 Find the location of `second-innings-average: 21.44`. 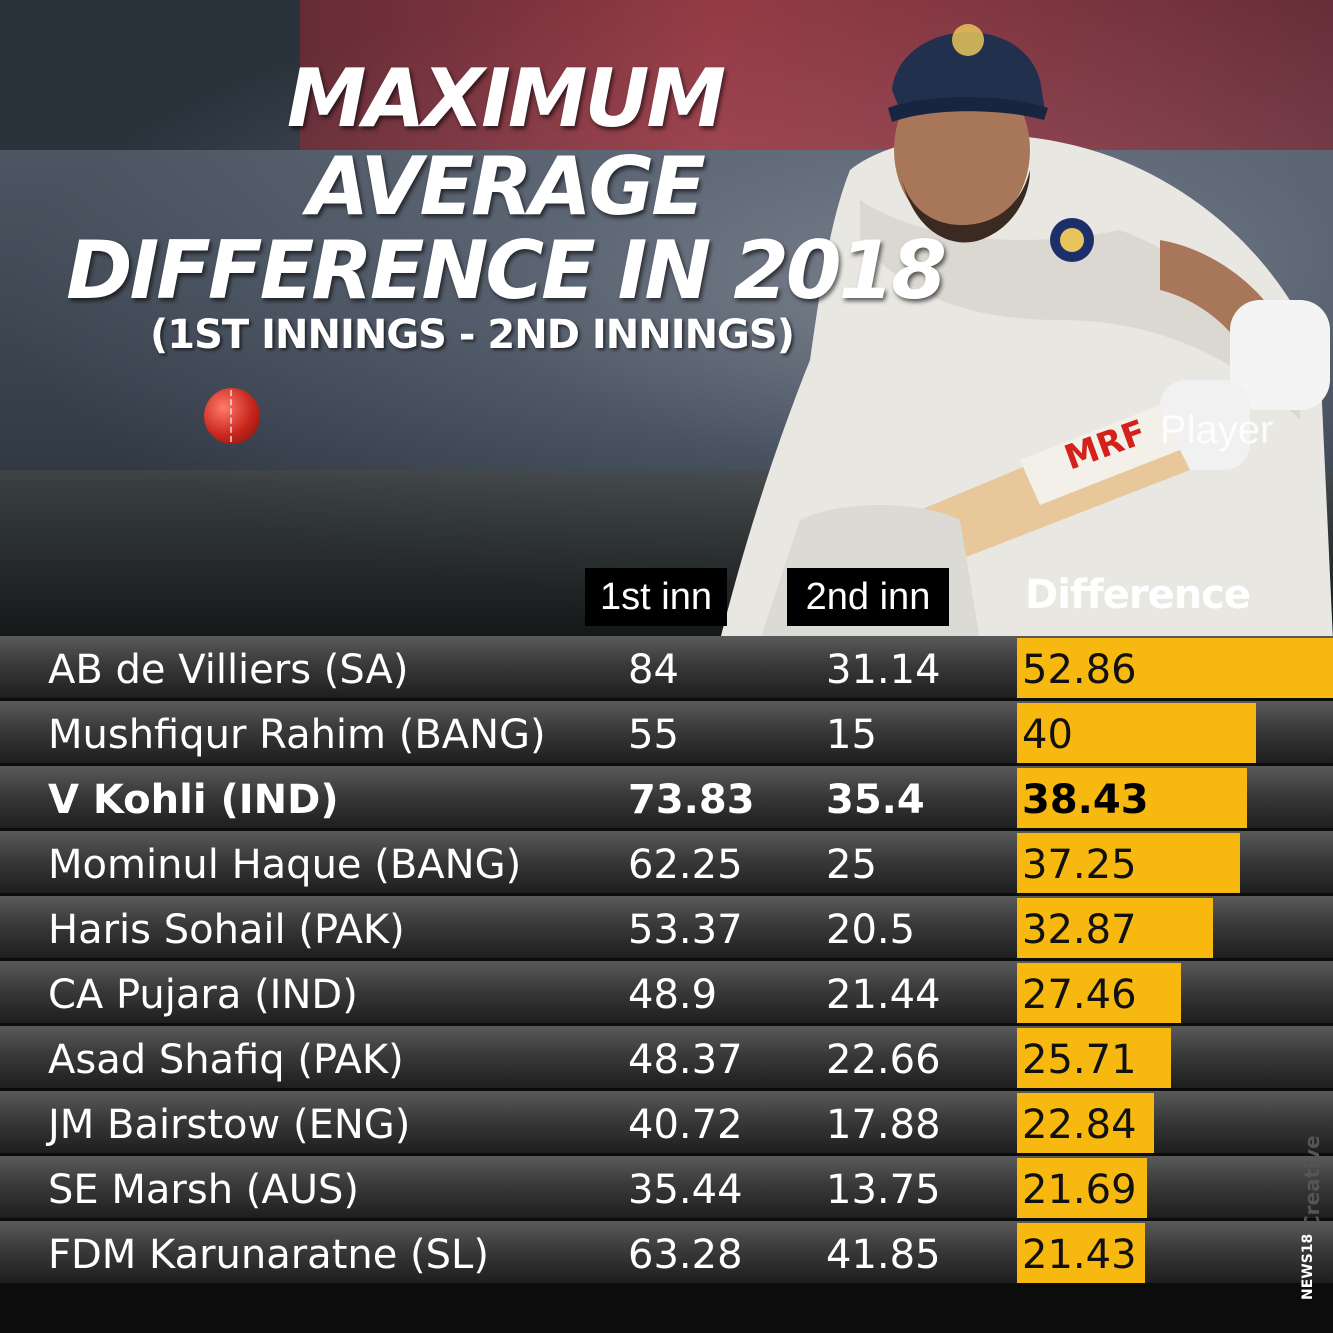

second-innings-average: 21.44 is located at coordinates (883, 995).